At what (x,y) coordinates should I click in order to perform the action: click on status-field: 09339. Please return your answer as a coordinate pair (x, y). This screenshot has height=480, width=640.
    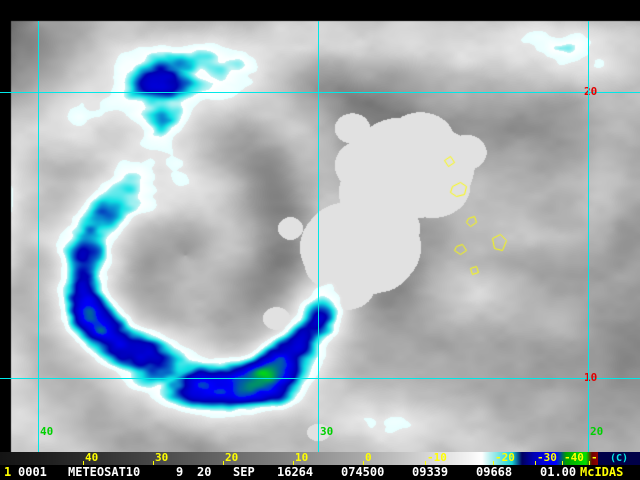
    Looking at the image, I should click on (430, 472).